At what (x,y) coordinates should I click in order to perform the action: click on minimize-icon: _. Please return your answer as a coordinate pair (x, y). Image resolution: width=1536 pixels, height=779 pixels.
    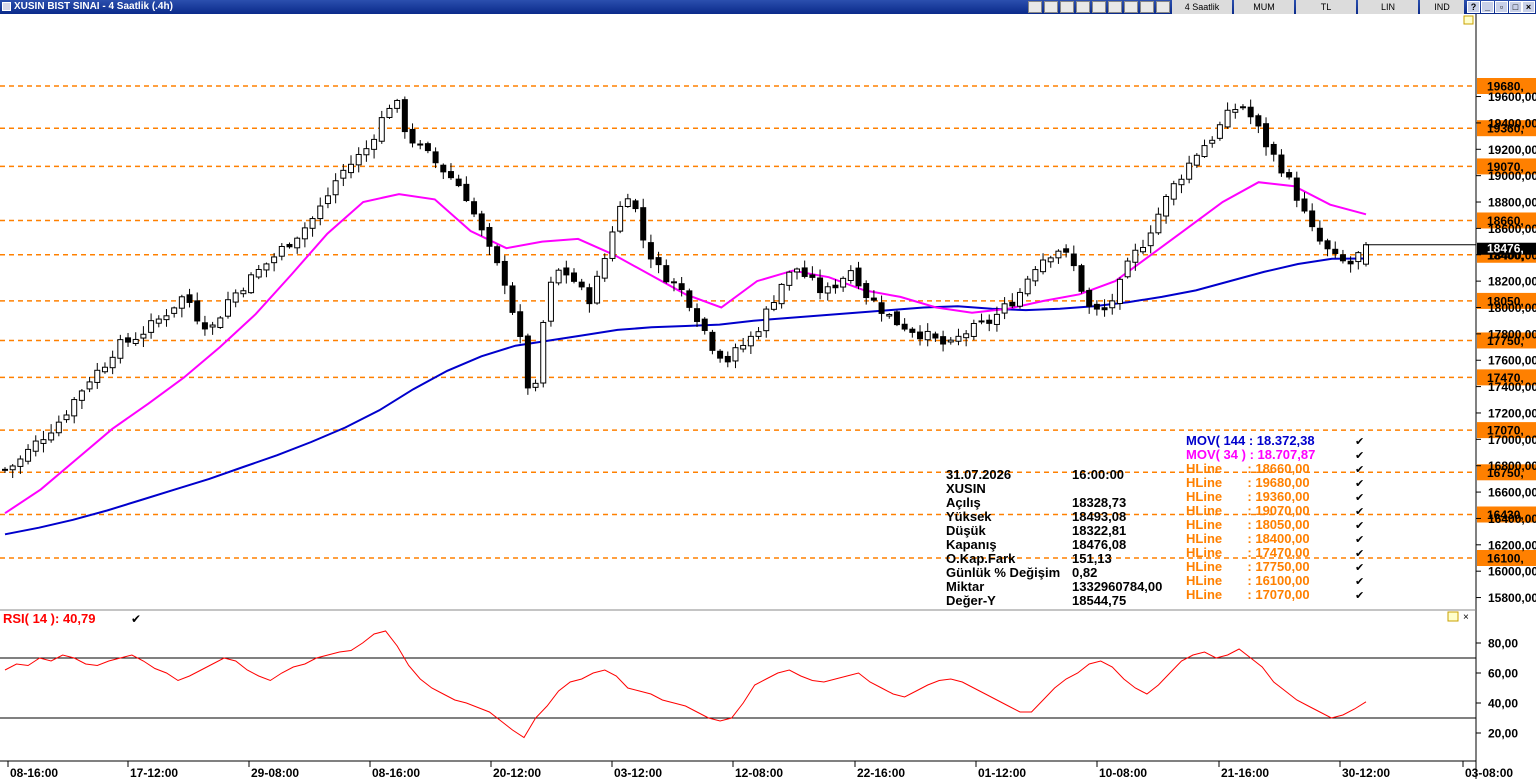
    Looking at the image, I should click on (1487, 7).